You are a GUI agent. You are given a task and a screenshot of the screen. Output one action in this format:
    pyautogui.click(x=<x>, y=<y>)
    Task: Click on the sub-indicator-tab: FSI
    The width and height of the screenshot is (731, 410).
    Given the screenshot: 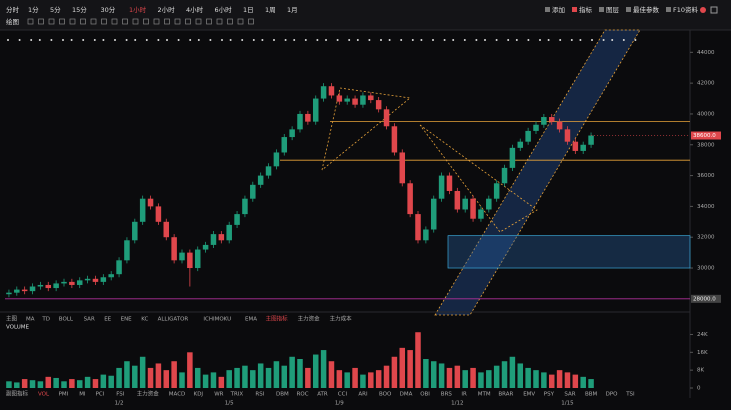 What is the action you would take?
    pyautogui.click(x=120, y=395)
    